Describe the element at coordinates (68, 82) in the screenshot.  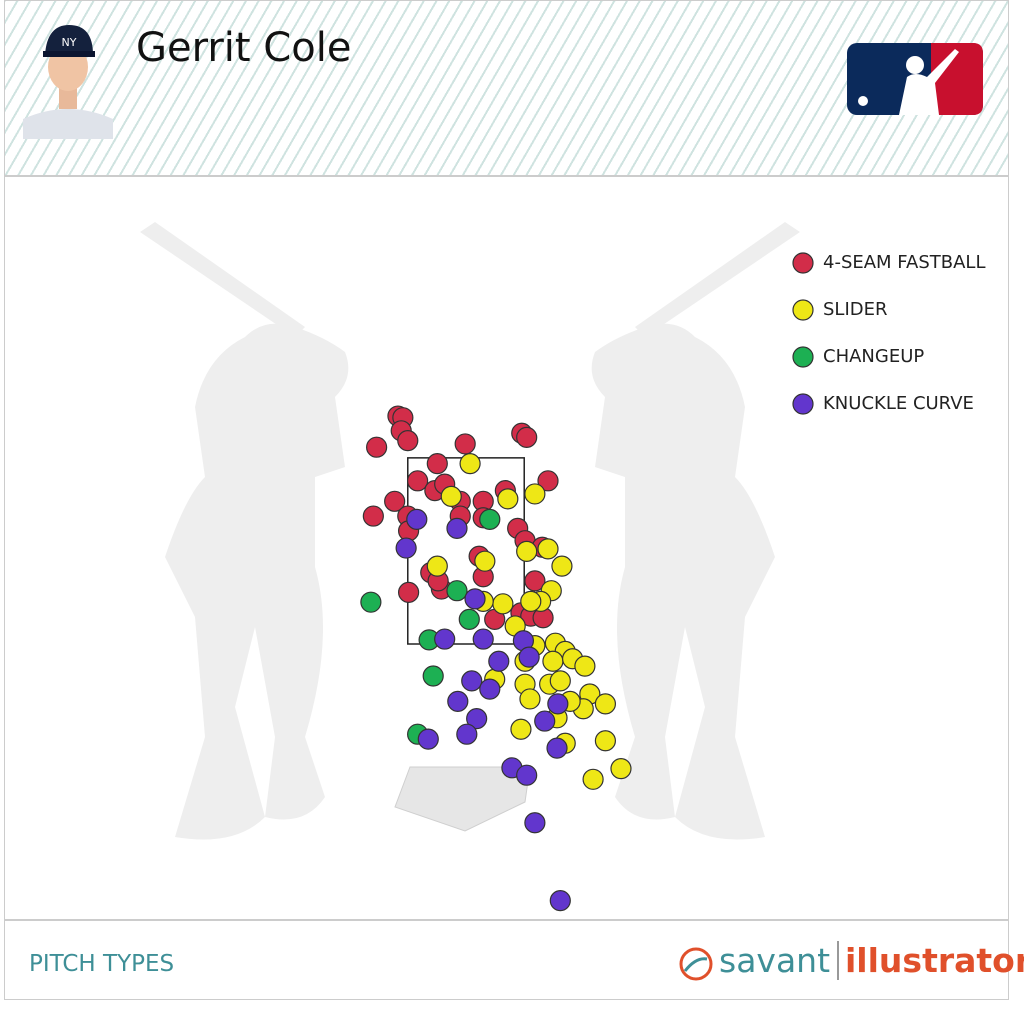
I see `player-photo: NY` at that location.